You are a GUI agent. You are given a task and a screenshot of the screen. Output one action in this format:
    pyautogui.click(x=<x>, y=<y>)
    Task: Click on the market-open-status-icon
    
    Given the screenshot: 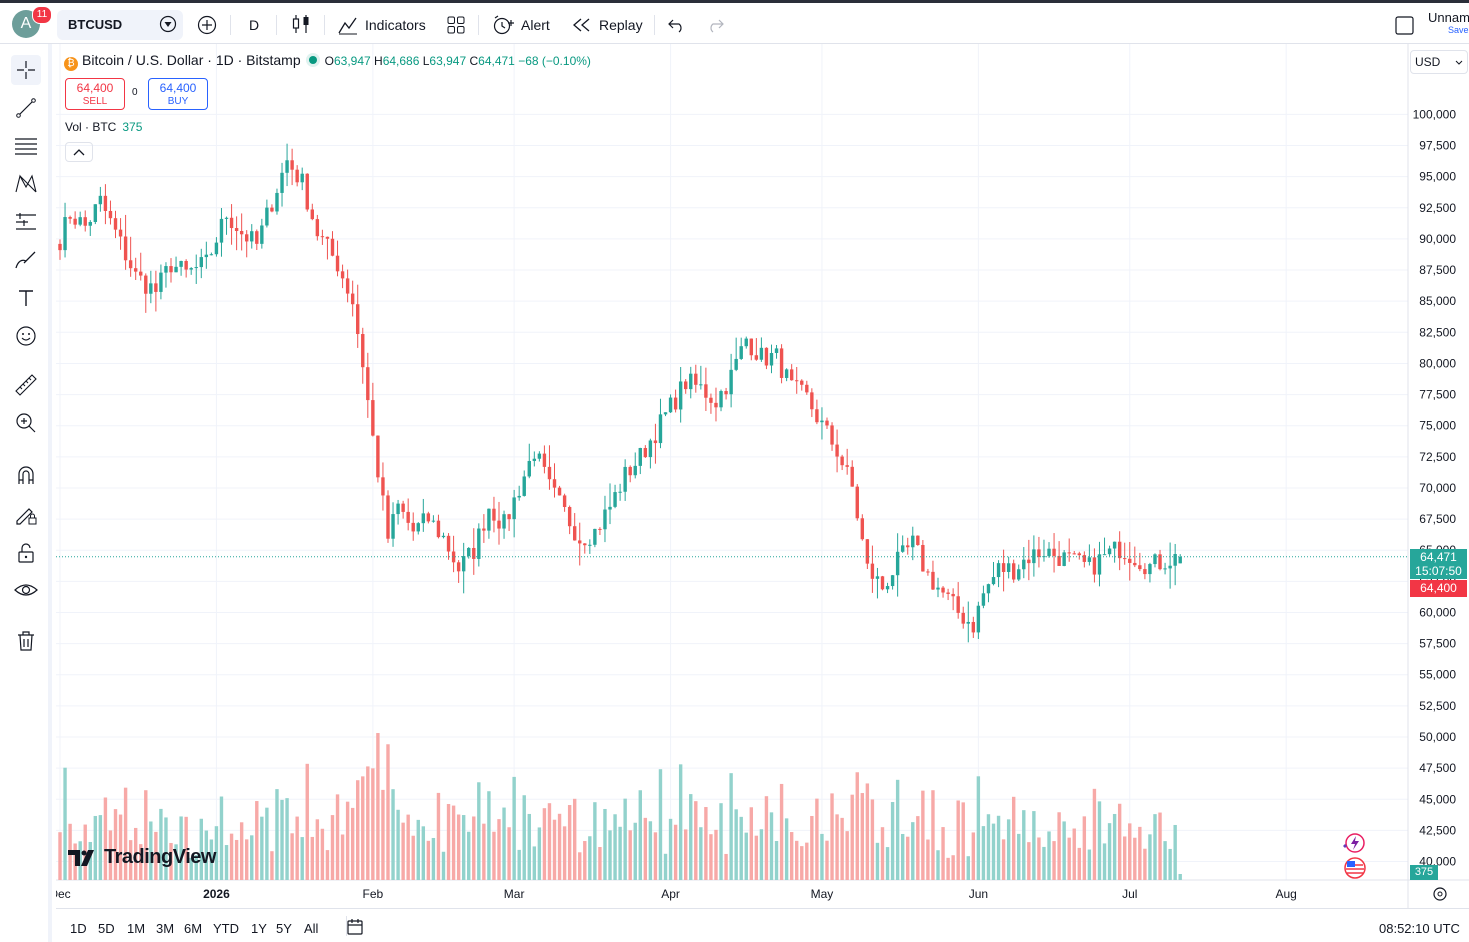 What is the action you would take?
    pyautogui.click(x=312, y=60)
    